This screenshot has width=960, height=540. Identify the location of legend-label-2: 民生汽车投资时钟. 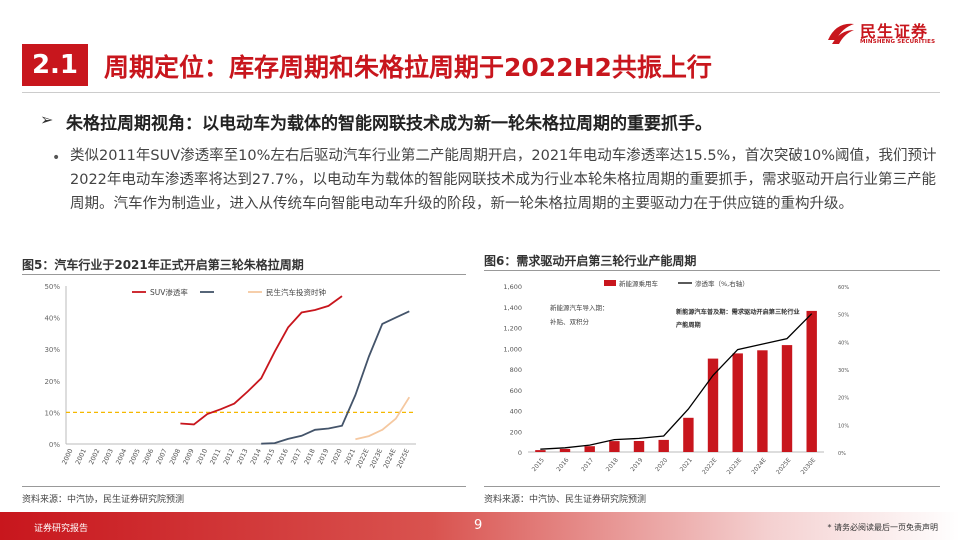
(296, 292).